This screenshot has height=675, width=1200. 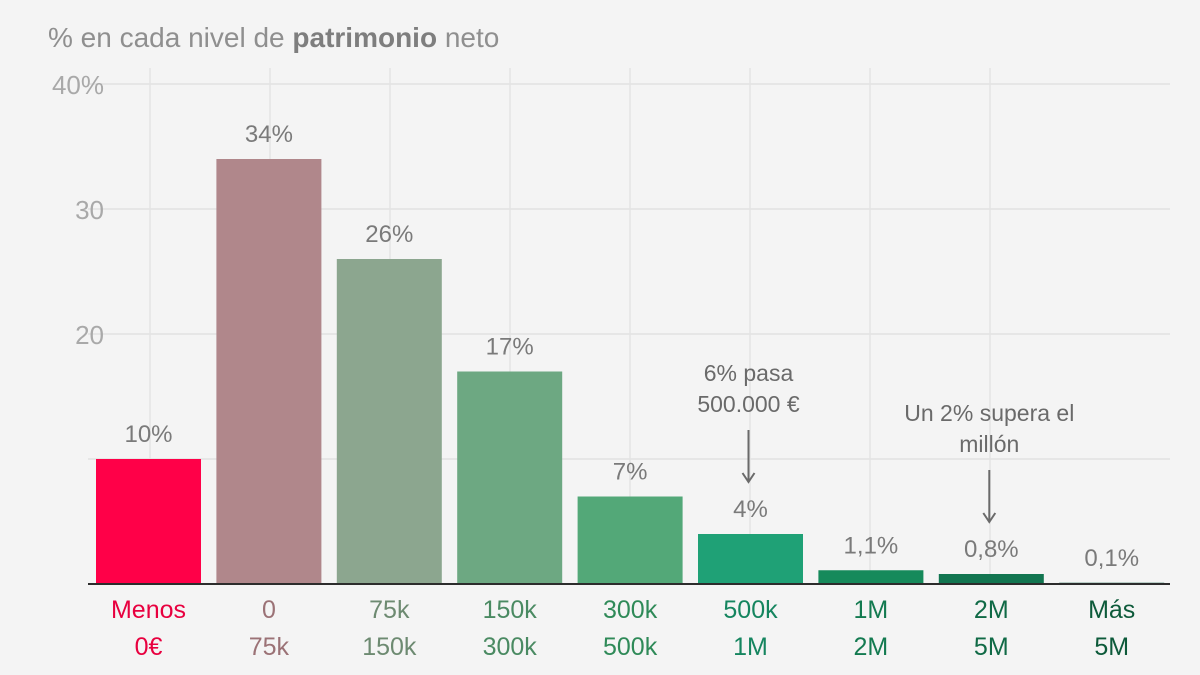 I want to click on x-tick-label-line1: 0, so click(x=269, y=610).